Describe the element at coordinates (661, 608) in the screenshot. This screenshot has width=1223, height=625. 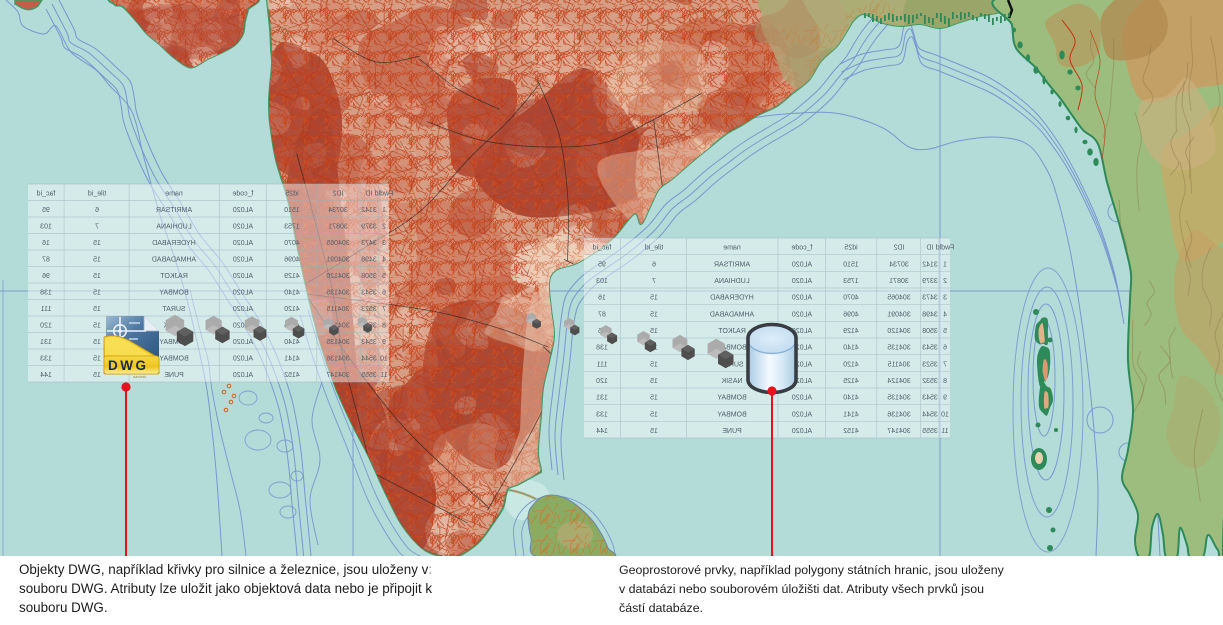
I see `svg-text: částí databáze.` at that location.